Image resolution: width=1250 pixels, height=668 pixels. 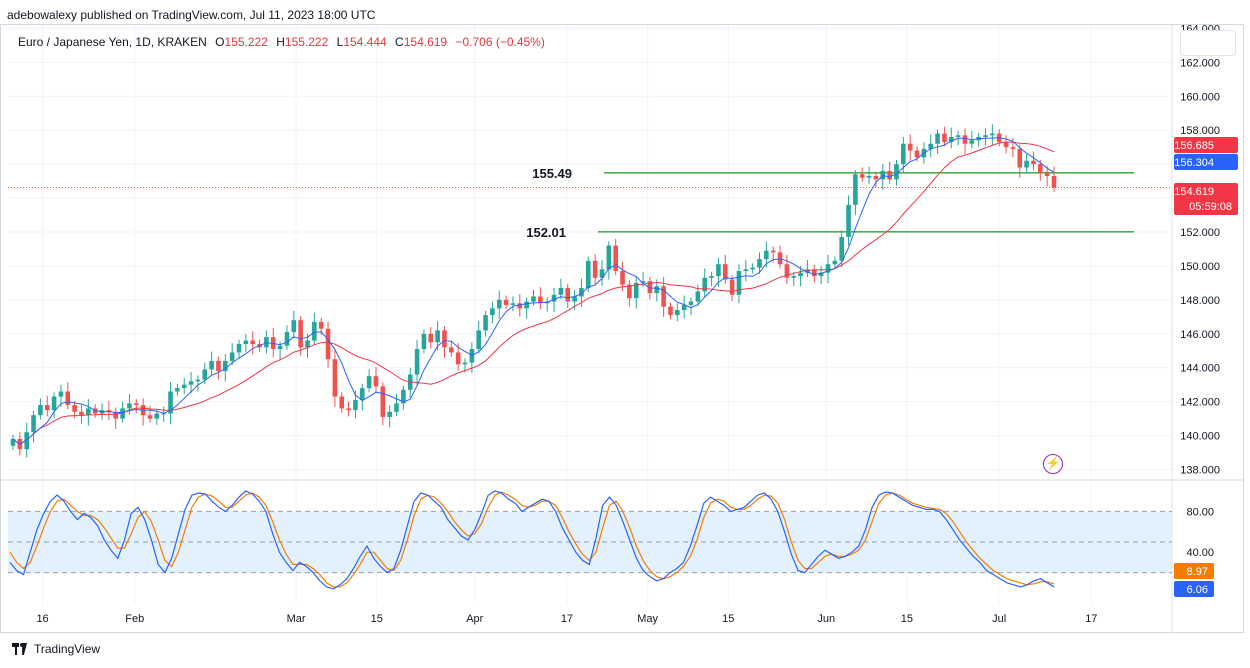 I want to click on change-value: −0.706 (−0.45%), so click(x=500, y=42).